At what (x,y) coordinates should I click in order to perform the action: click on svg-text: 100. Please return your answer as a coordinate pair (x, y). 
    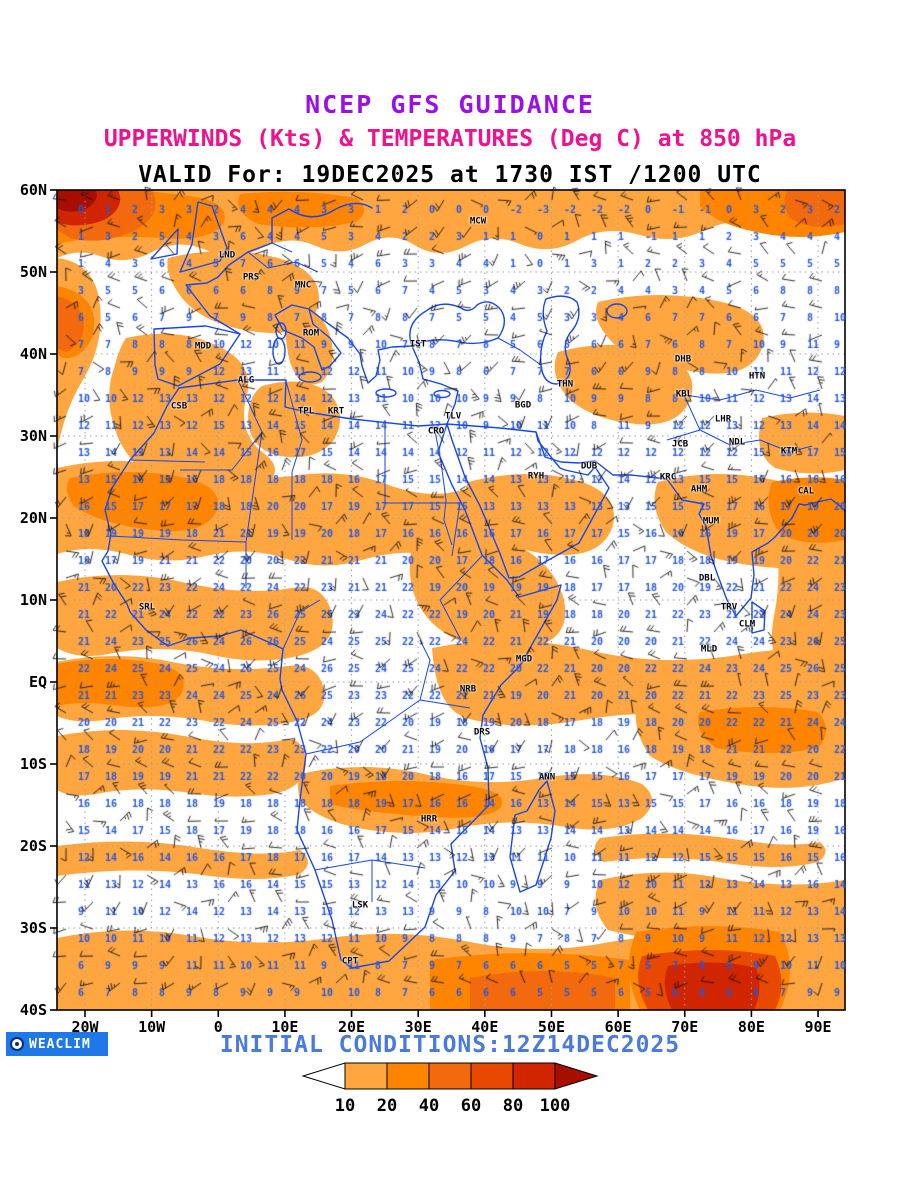
    Looking at the image, I should click on (555, 1106).